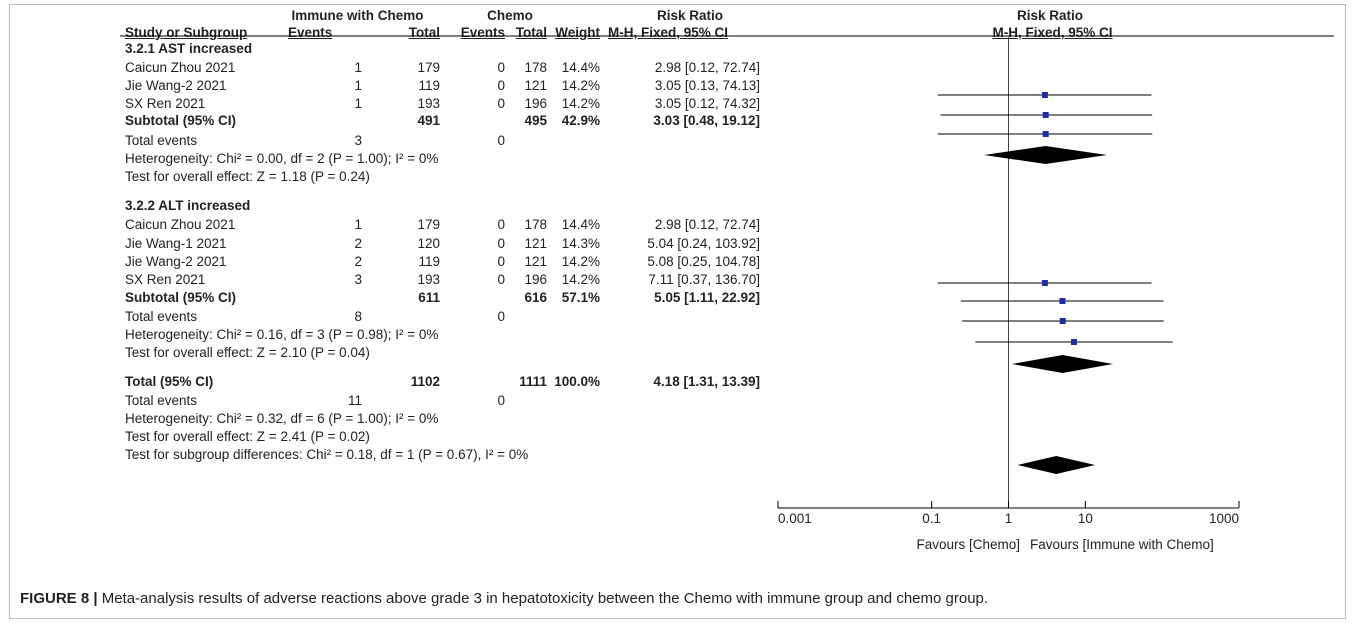 This screenshot has width=1356, height=625. Describe the element at coordinates (707, 297) in the screenshot. I see `risk-ratio-ci: 5.05 [1.11, 22.92]` at that location.